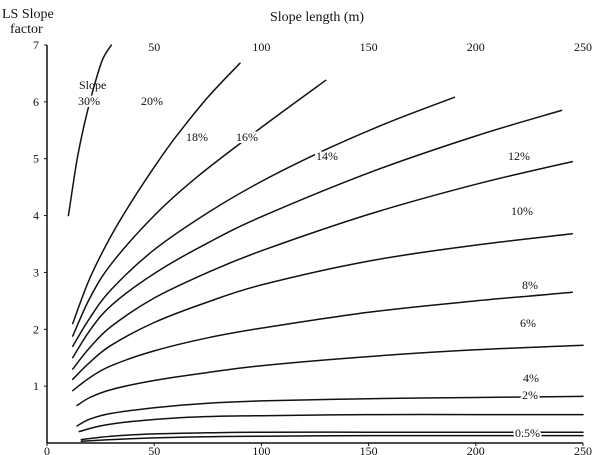 The image size is (604, 455). What do you see at coordinates (36, 329) in the screenshot?
I see `y-tick-label: 2` at bounding box center [36, 329].